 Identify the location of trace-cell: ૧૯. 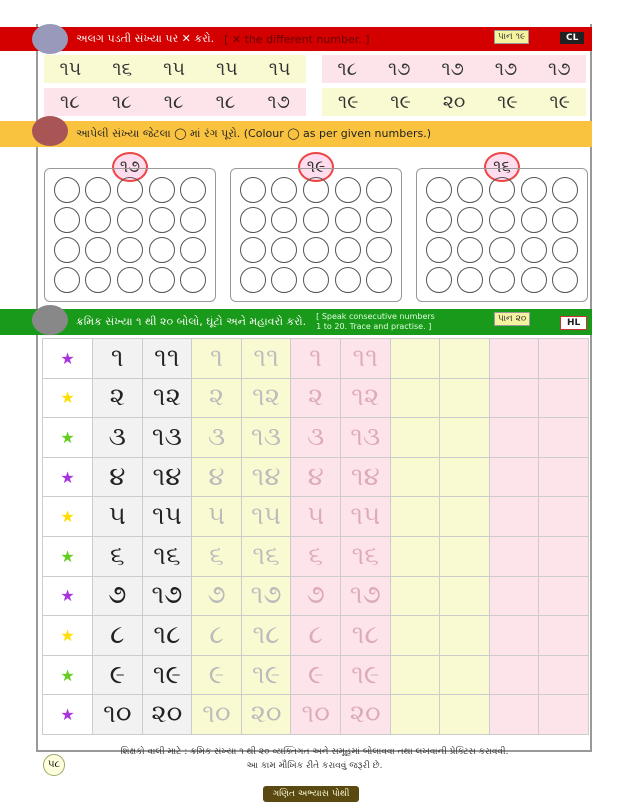
(365, 675).